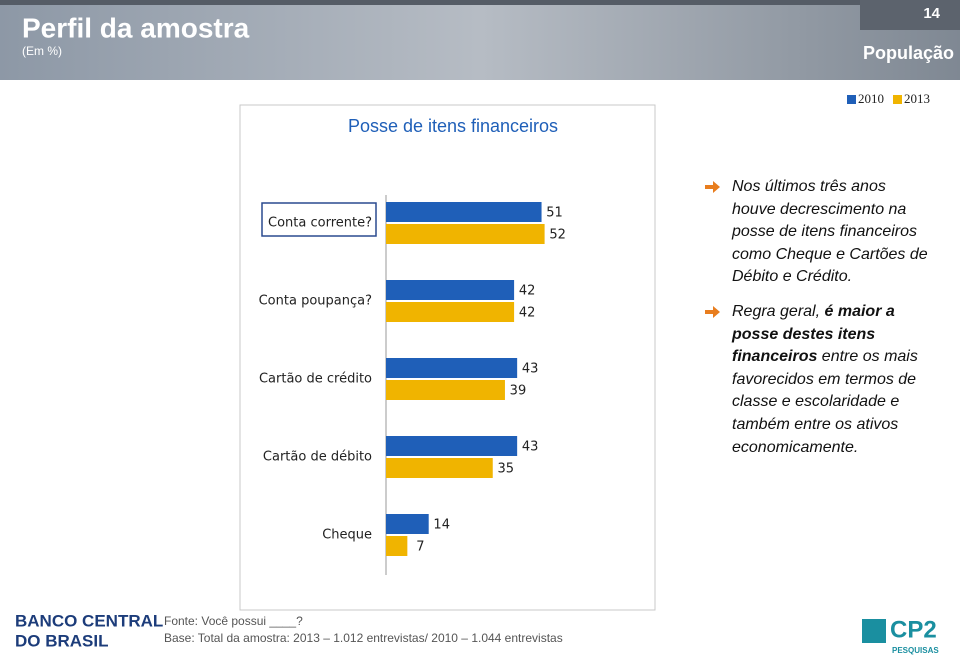 The image size is (960, 665). What do you see at coordinates (480, 40) in the screenshot?
I see `header-band` at bounding box center [480, 40].